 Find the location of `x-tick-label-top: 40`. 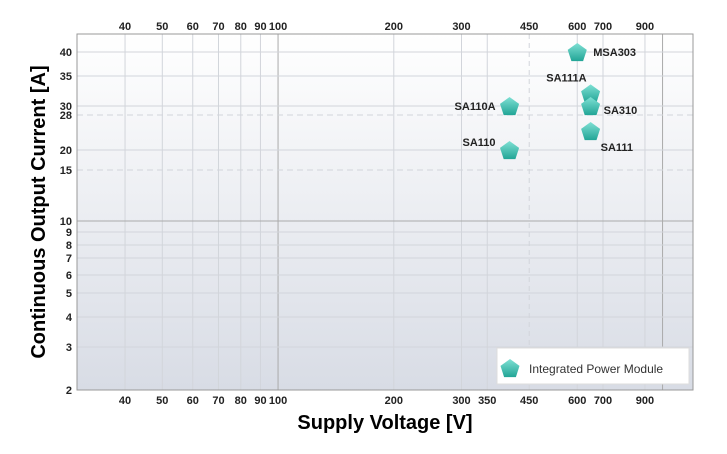

x-tick-label-top: 40 is located at coordinates (125, 27).